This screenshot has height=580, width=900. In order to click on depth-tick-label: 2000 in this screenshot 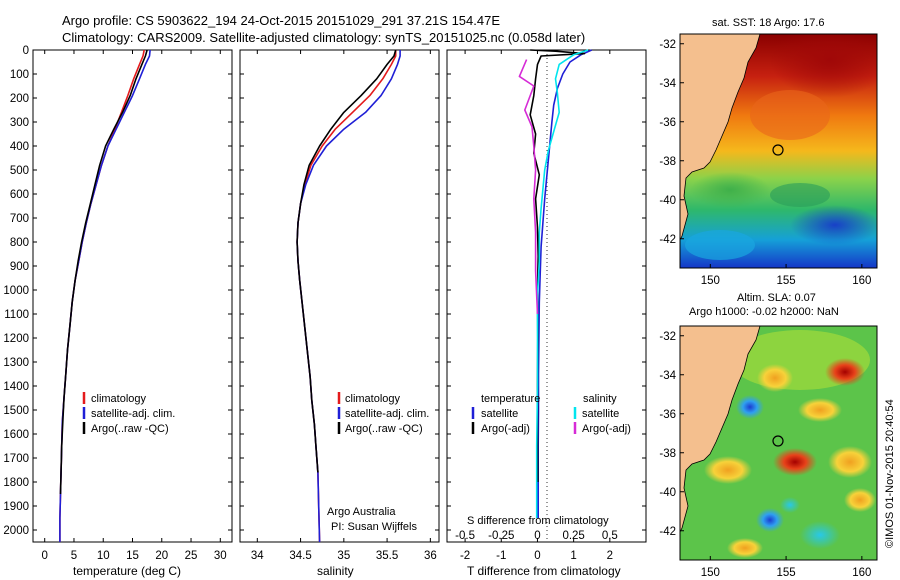, I will do `click(16, 531)`.